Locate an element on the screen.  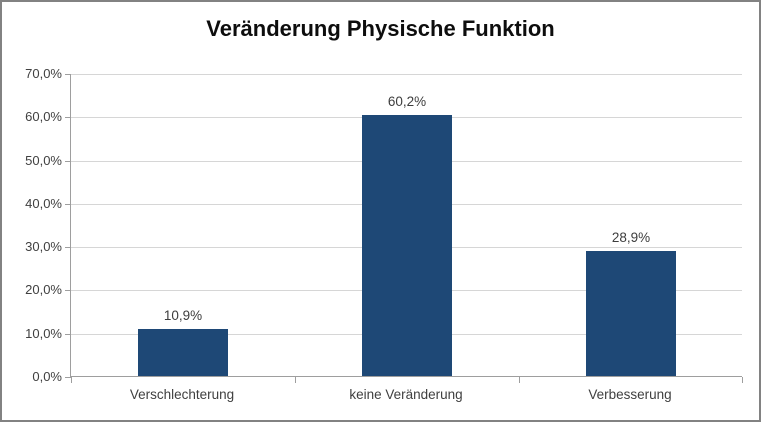
chart-title: Veränderung Physische Funktion is located at coordinates (380, 28).